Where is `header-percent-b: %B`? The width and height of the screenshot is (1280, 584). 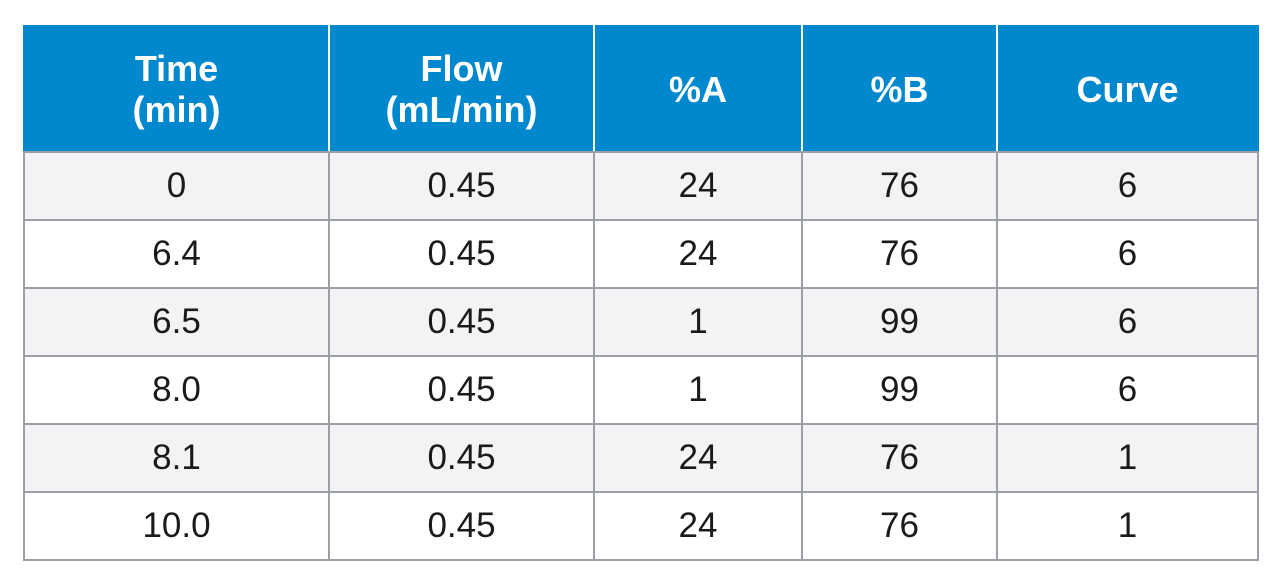 header-percent-b: %B is located at coordinates (899, 89).